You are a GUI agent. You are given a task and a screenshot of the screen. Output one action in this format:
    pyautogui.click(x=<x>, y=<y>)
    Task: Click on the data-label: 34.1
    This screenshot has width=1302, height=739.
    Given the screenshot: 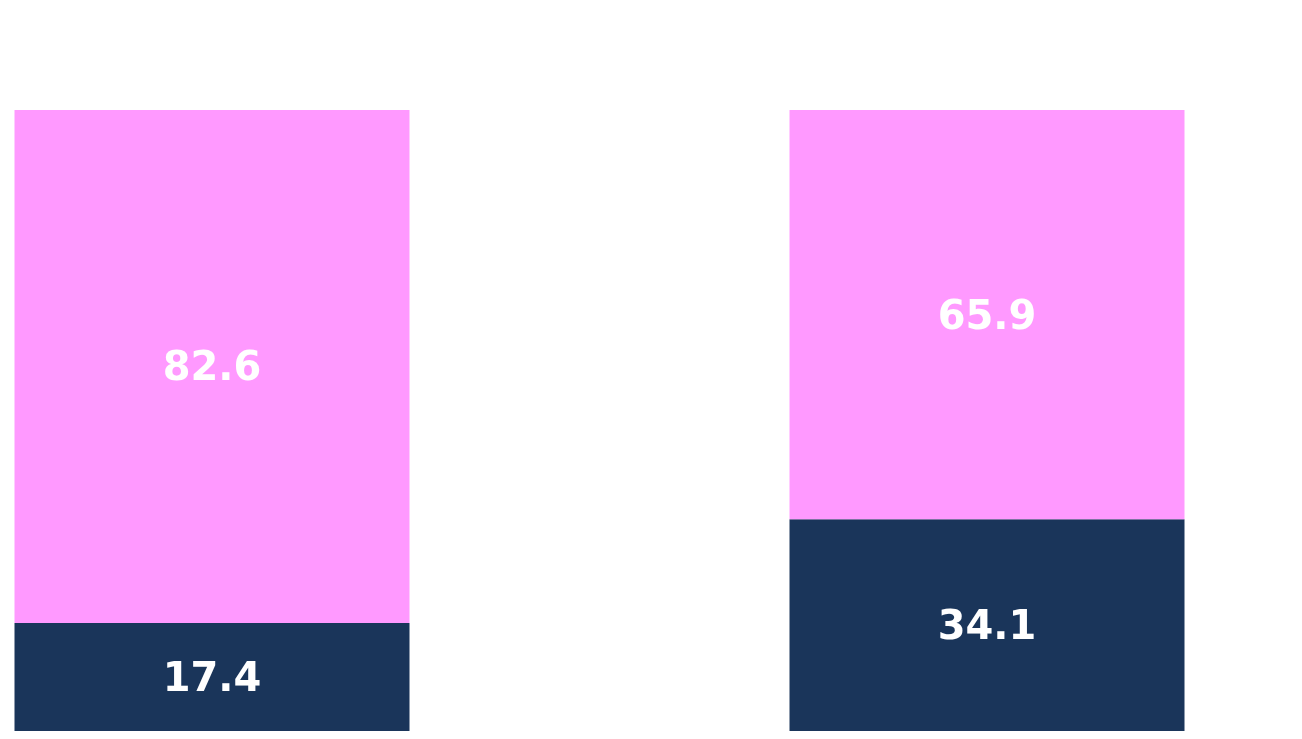 What is the action you would take?
    pyautogui.click(x=987, y=625)
    